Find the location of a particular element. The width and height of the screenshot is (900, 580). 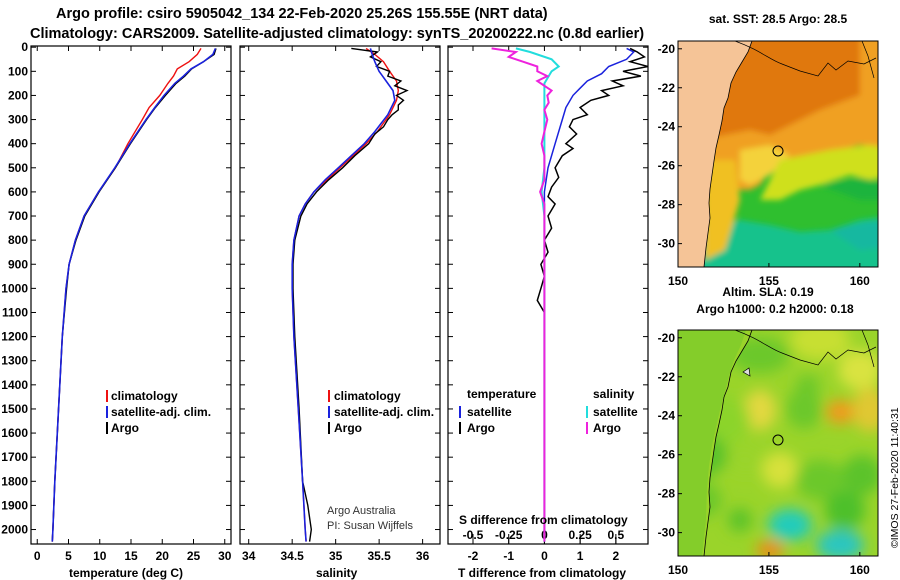

depth-tick-label: 600 is located at coordinates (18, 192).